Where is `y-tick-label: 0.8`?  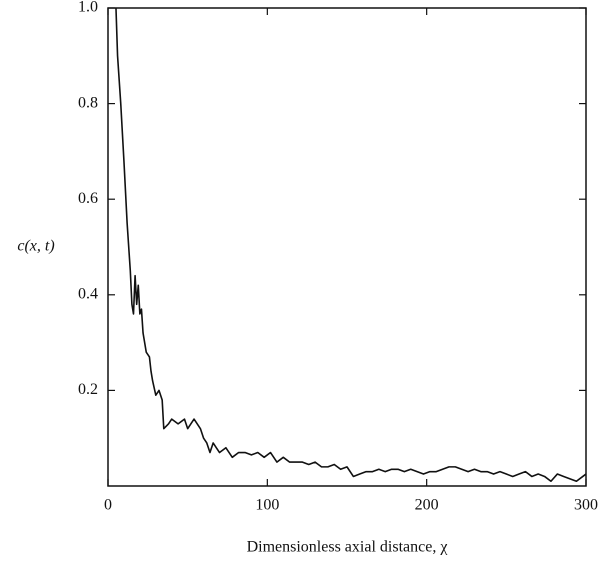 y-tick-label: 0.8 is located at coordinates (88, 102).